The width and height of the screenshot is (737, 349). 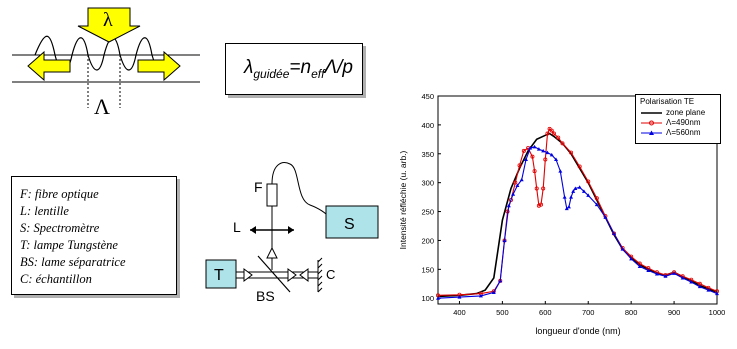 What do you see at coordinates (403, 199) in the screenshot?
I see `y-axis-label: Intensité réfléchie (u. arb.)` at bounding box center [403, 199].